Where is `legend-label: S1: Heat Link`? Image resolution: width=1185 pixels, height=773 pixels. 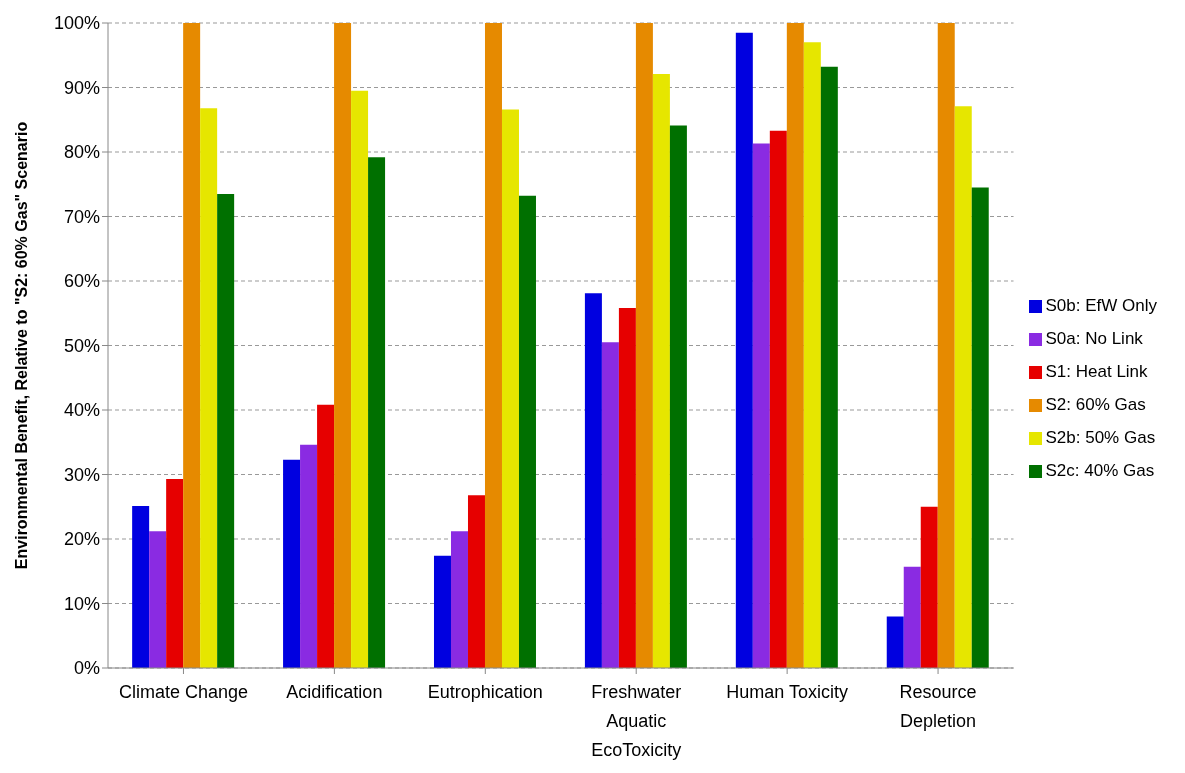
legend-label: S1: Heat Link is located at coordinates (1096, 371).